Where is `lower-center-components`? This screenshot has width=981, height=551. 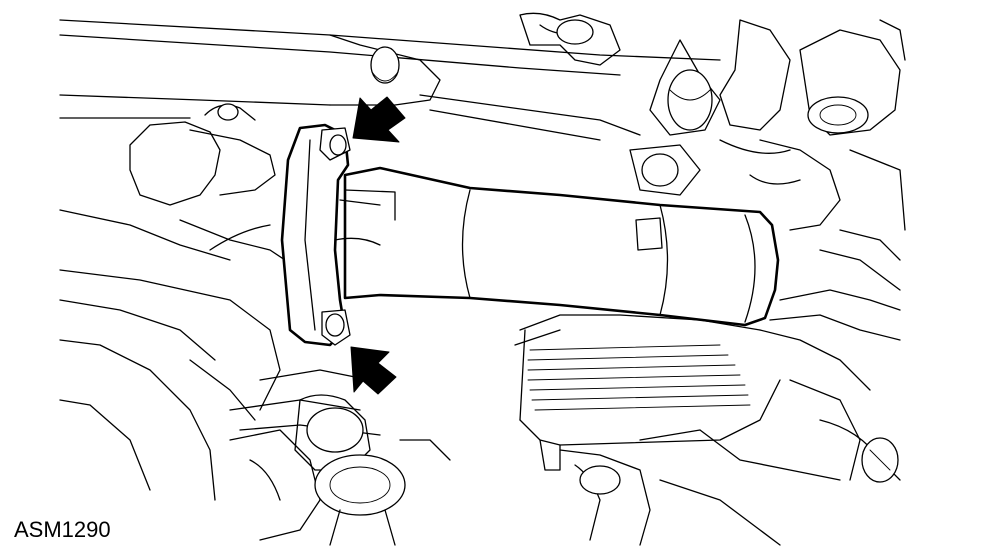
lower-center-components is located at coordinates (340, 470).